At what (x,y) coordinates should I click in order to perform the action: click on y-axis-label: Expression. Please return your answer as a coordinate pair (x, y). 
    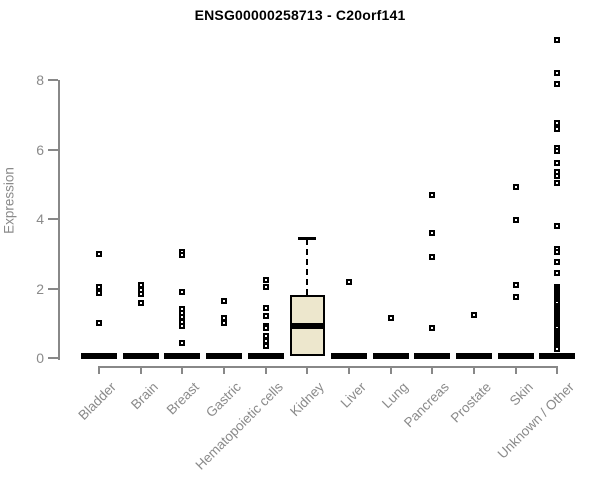
    Looking at the image, I should click on (9, 200).